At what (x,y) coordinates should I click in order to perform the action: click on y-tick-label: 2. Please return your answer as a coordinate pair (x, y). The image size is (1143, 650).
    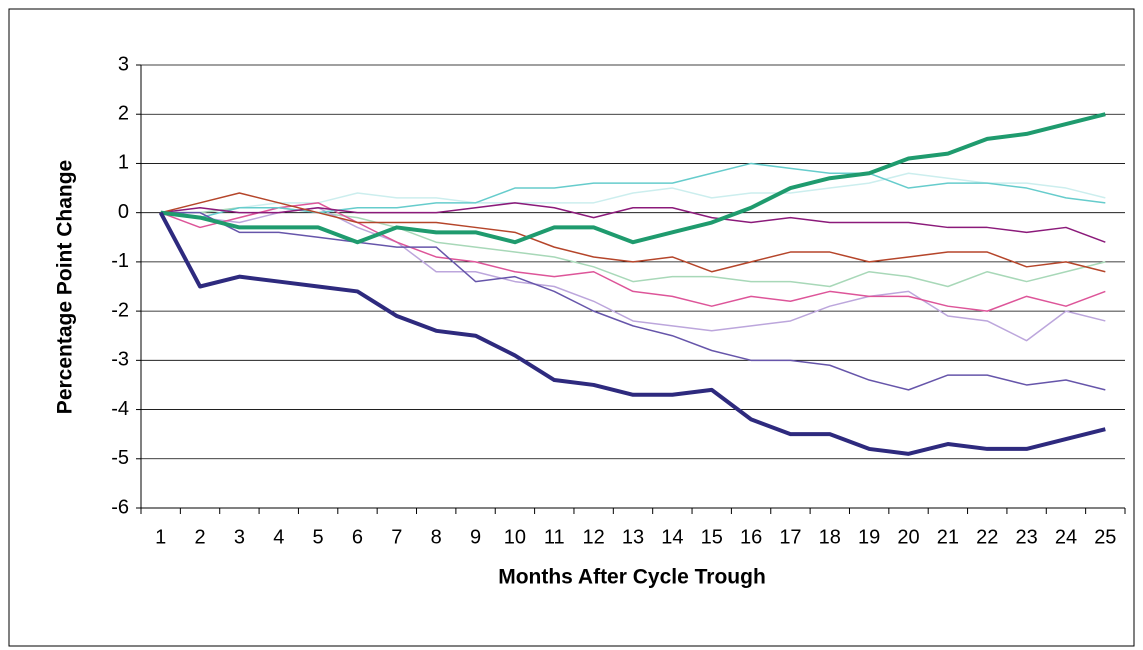
    Looking at the image, I should click on (123, 114).